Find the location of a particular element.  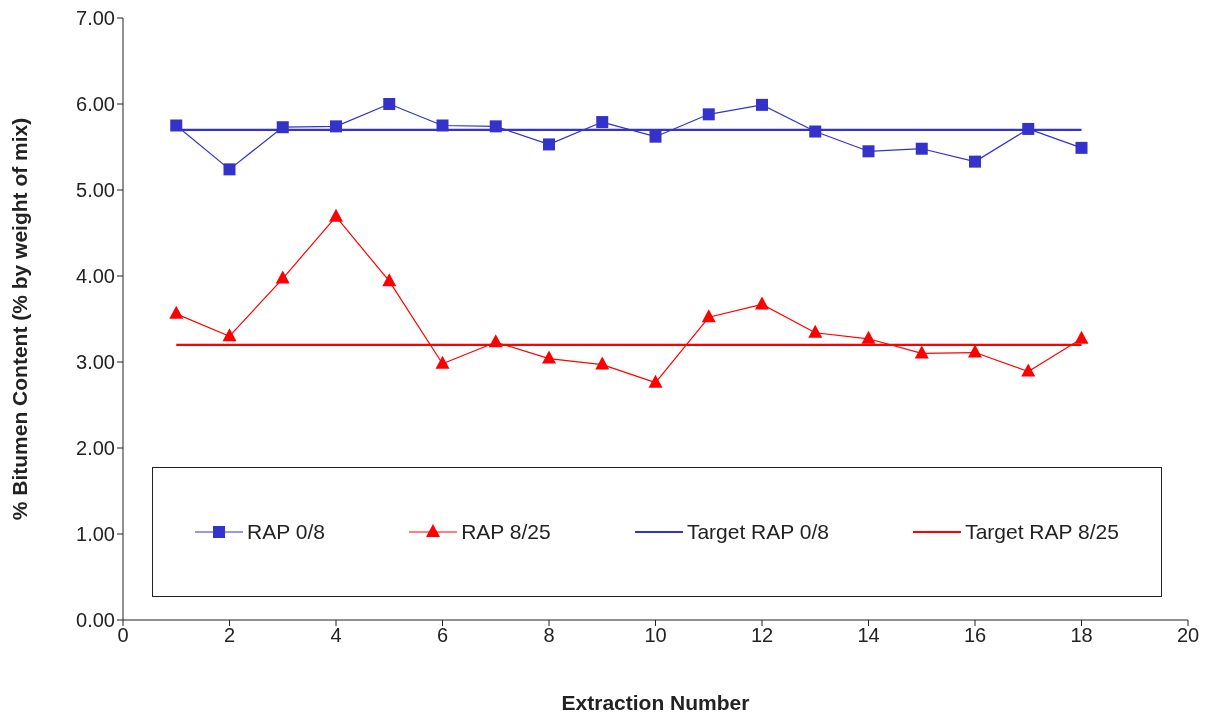

x-tick-label: 0 is located at coordinates (123, 635).